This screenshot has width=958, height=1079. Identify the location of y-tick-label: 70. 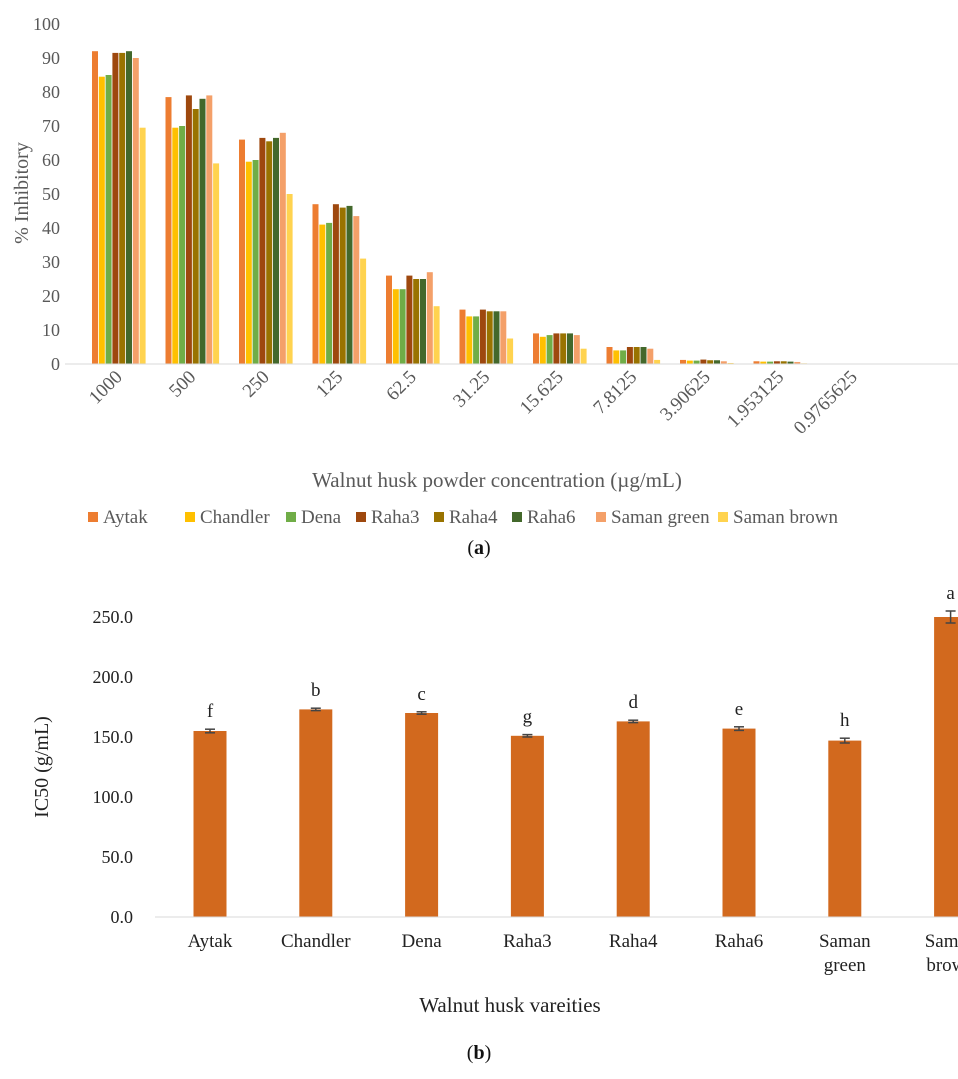
(51, 126).